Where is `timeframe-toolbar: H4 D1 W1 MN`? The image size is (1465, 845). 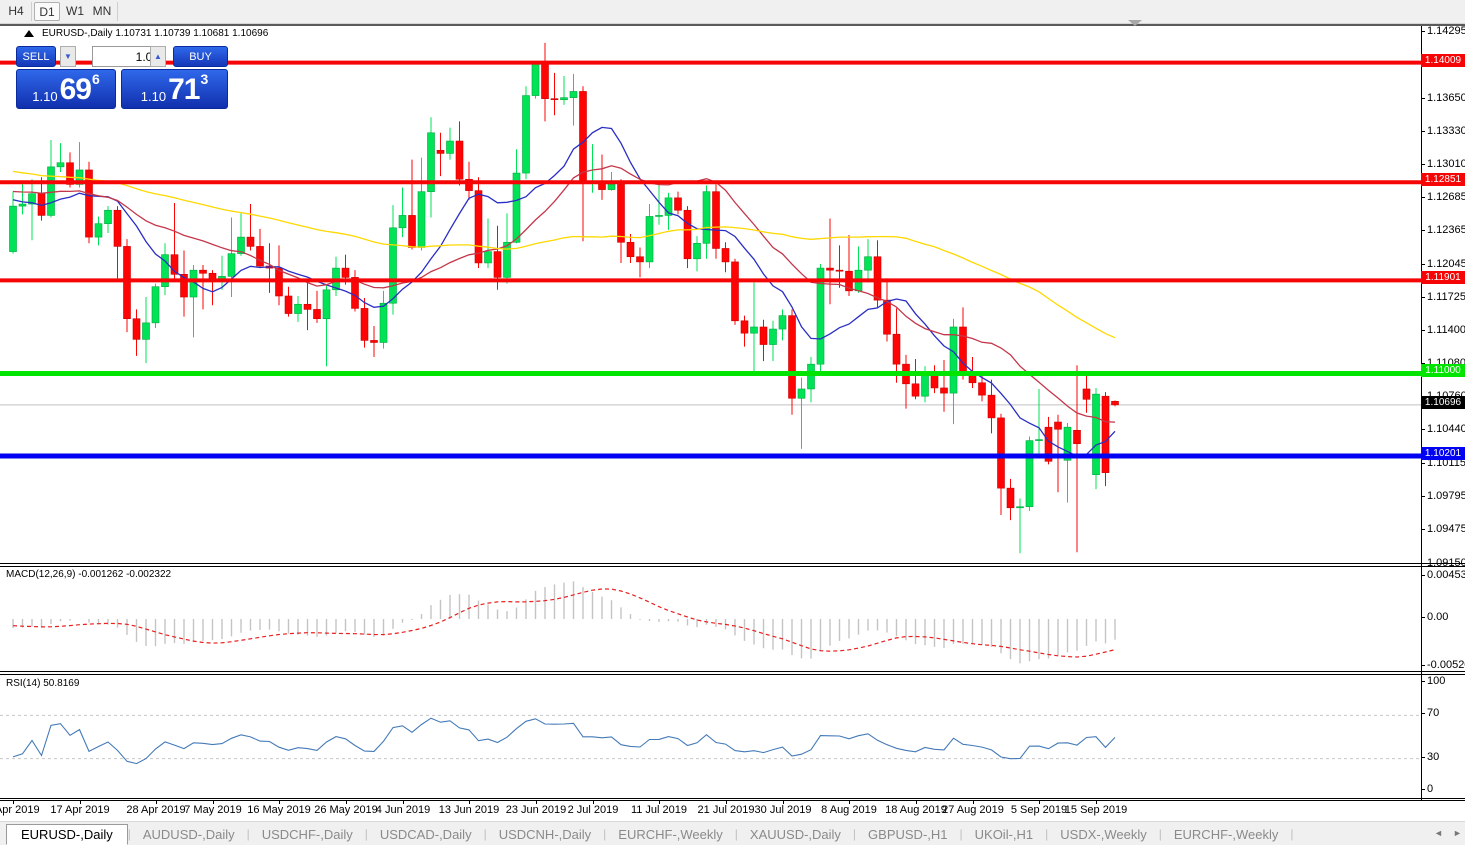
timeframe-toolbar: H4 D1 W1 MN is located at coordinates (732, 12).